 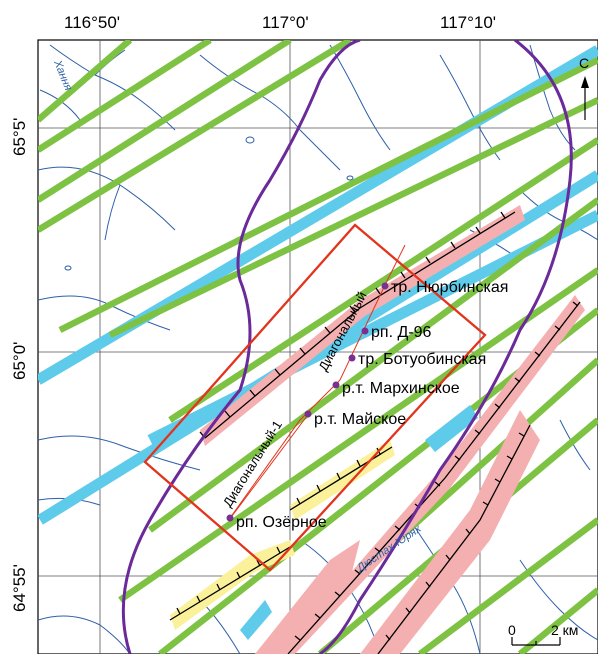 I want to click on place-label-d96: рп. Д-96, so click(x=401, y=332).